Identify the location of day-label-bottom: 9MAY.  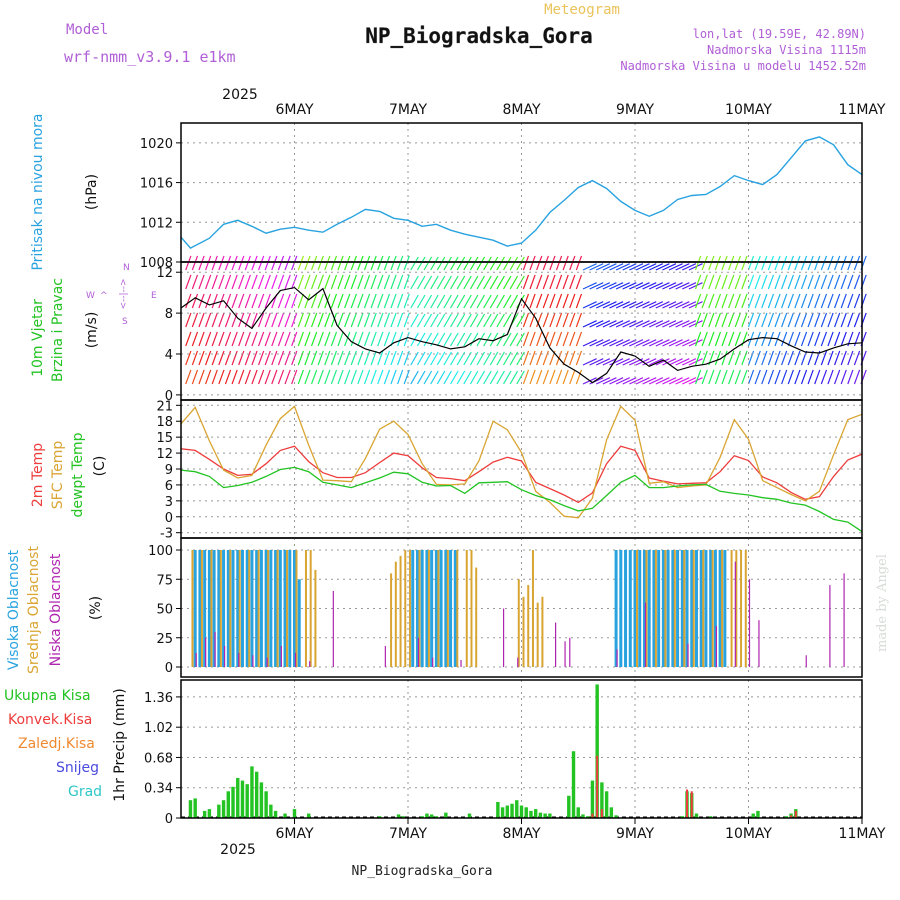
(635, 834).